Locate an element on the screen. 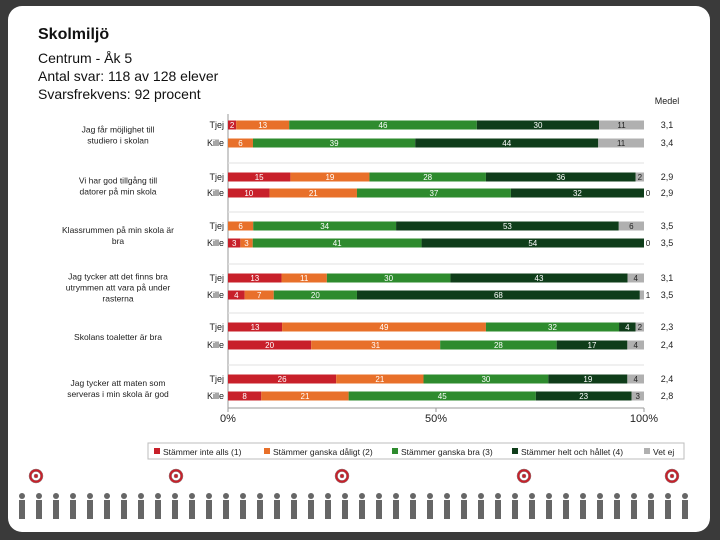 The height and width of the screenshot is (540, 720). bar-value-label: 11 is located at coordinates (621, 125).